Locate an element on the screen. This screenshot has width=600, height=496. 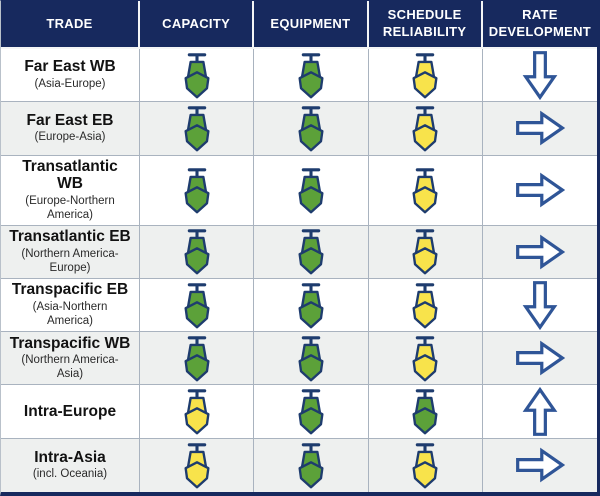
trade-name: Far East WB is located at coordinates (70, 67).